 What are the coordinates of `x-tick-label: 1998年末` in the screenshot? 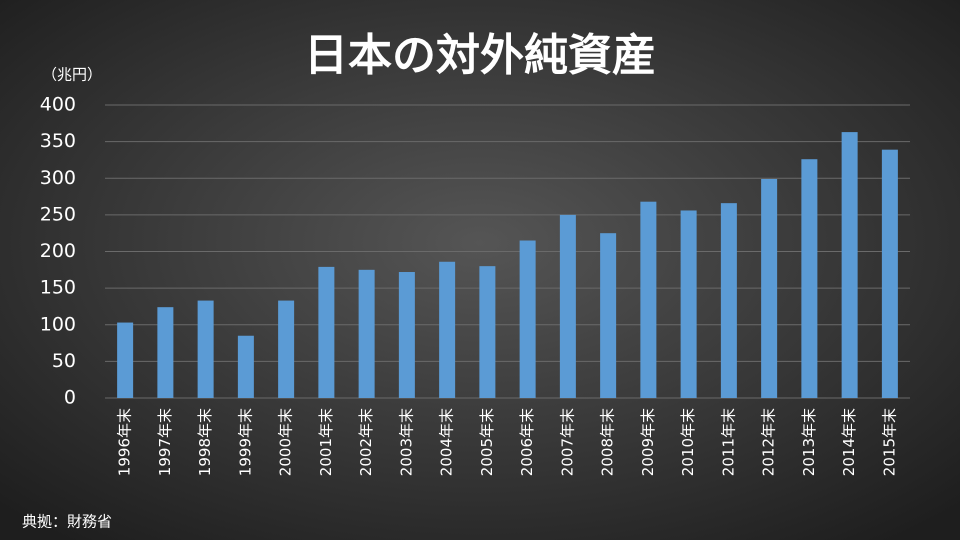 It's located at (205, 442).